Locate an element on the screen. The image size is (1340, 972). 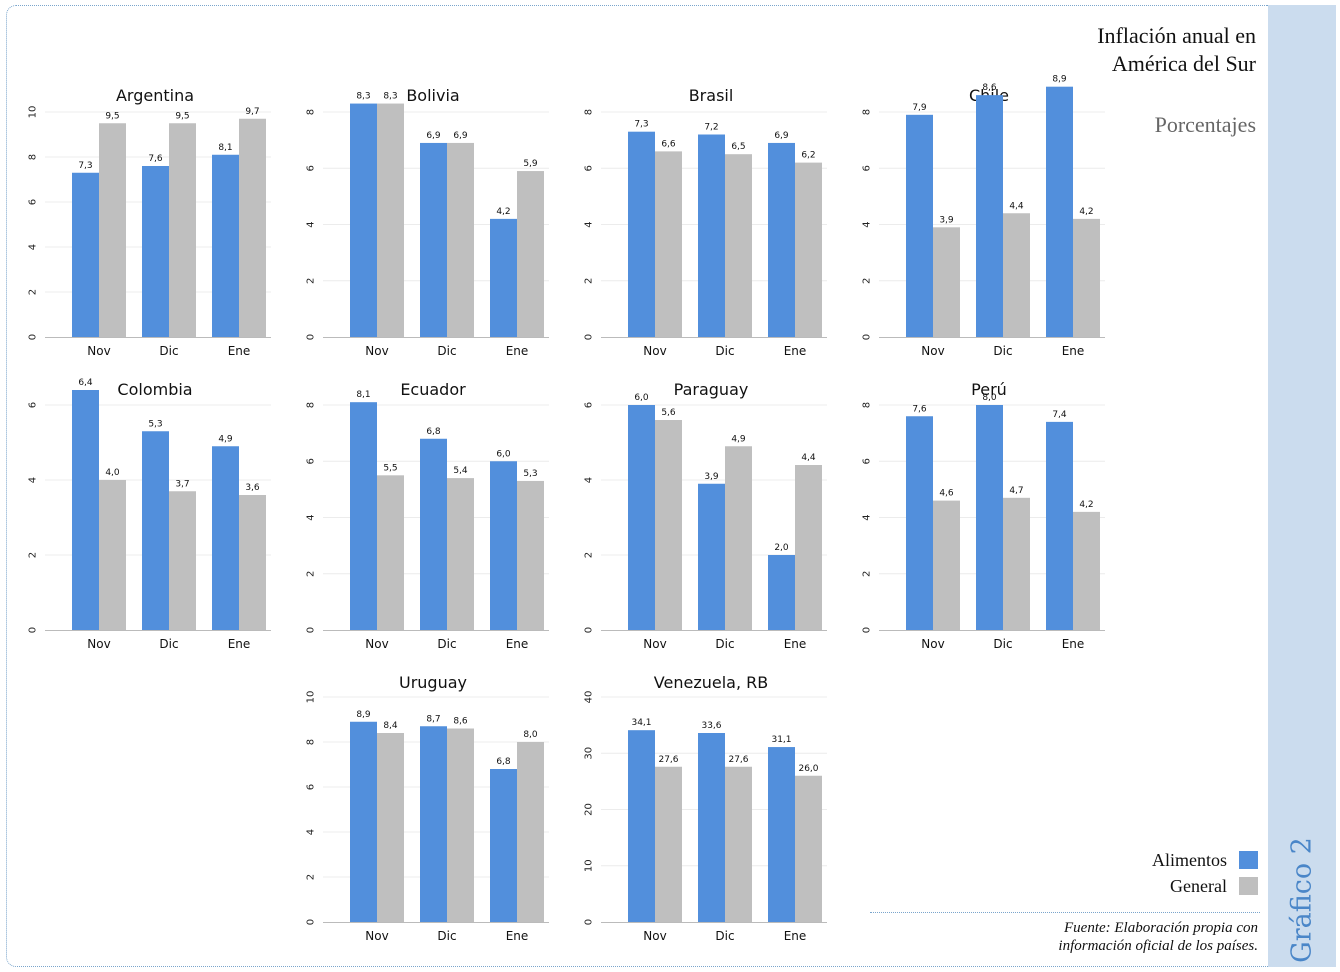
x-tick-label-ecuador: Nov is located at coordinates (376, 644).